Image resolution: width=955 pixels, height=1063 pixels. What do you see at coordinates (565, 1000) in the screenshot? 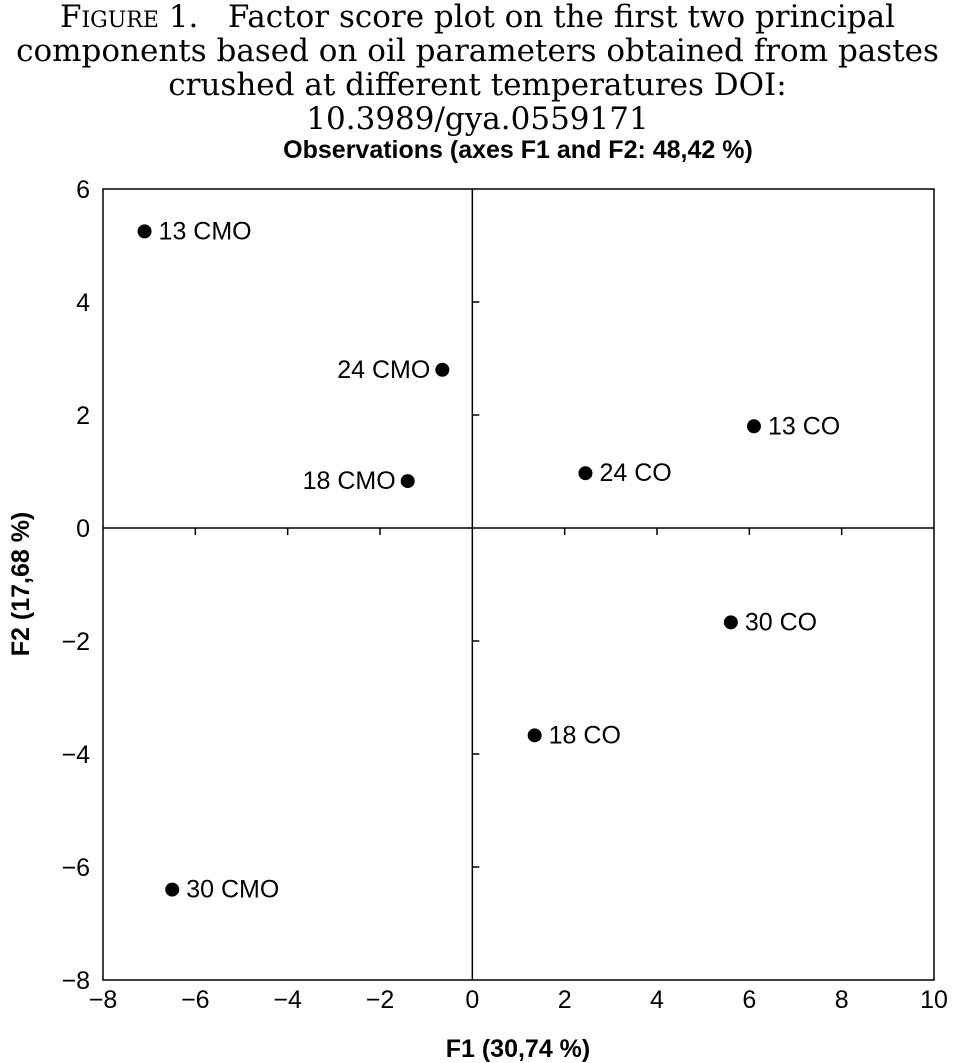
I see `x-tick-label: 2` at bounding box center [565, 1000].